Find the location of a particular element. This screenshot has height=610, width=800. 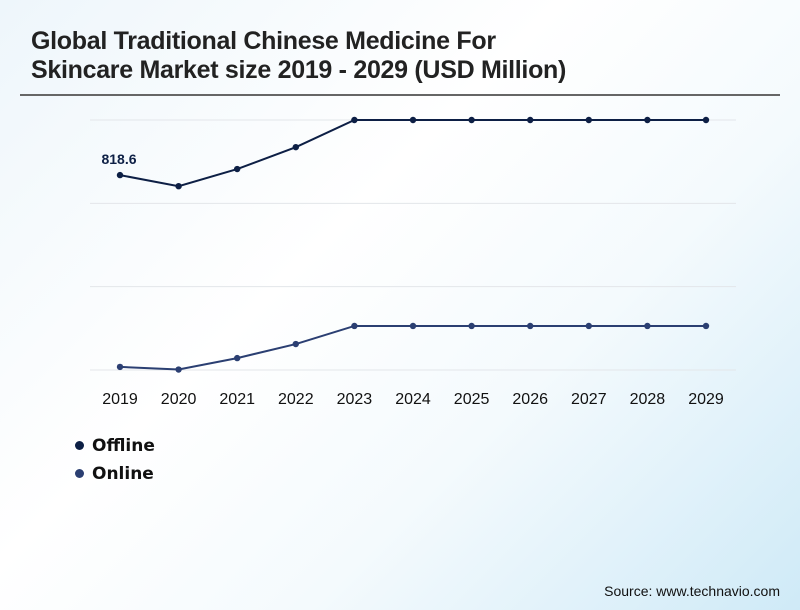

legend-label: Online is located at coordinates (123, 474).